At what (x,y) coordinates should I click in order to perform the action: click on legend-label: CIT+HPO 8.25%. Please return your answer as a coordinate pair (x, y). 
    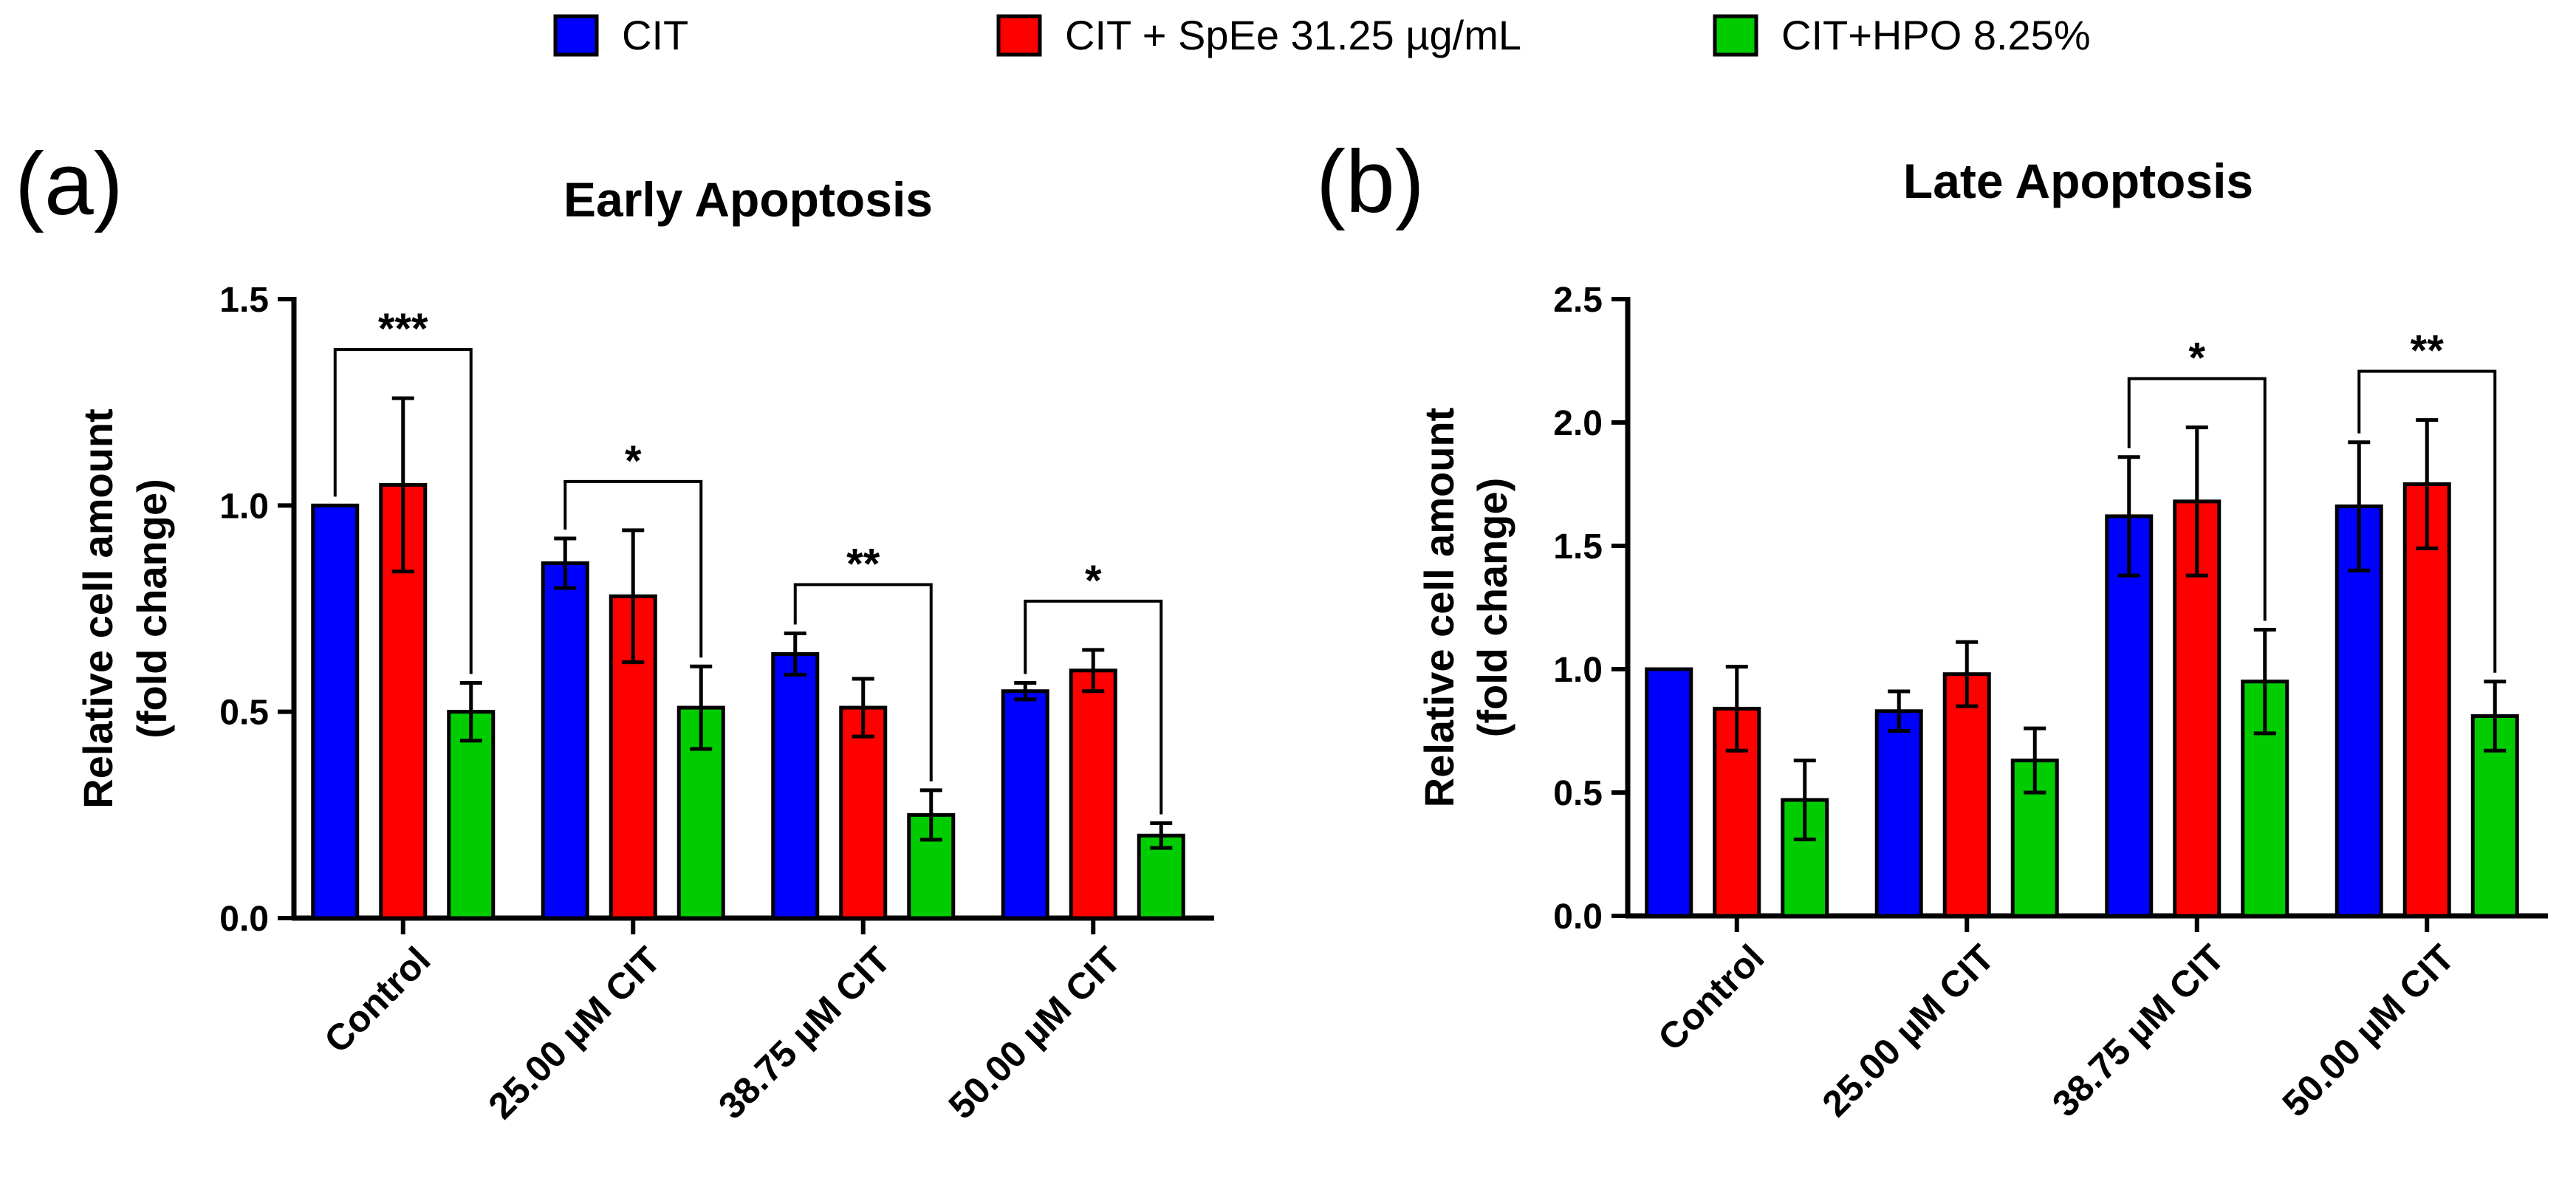
    Looking at the image, I should click on (1936, 35).